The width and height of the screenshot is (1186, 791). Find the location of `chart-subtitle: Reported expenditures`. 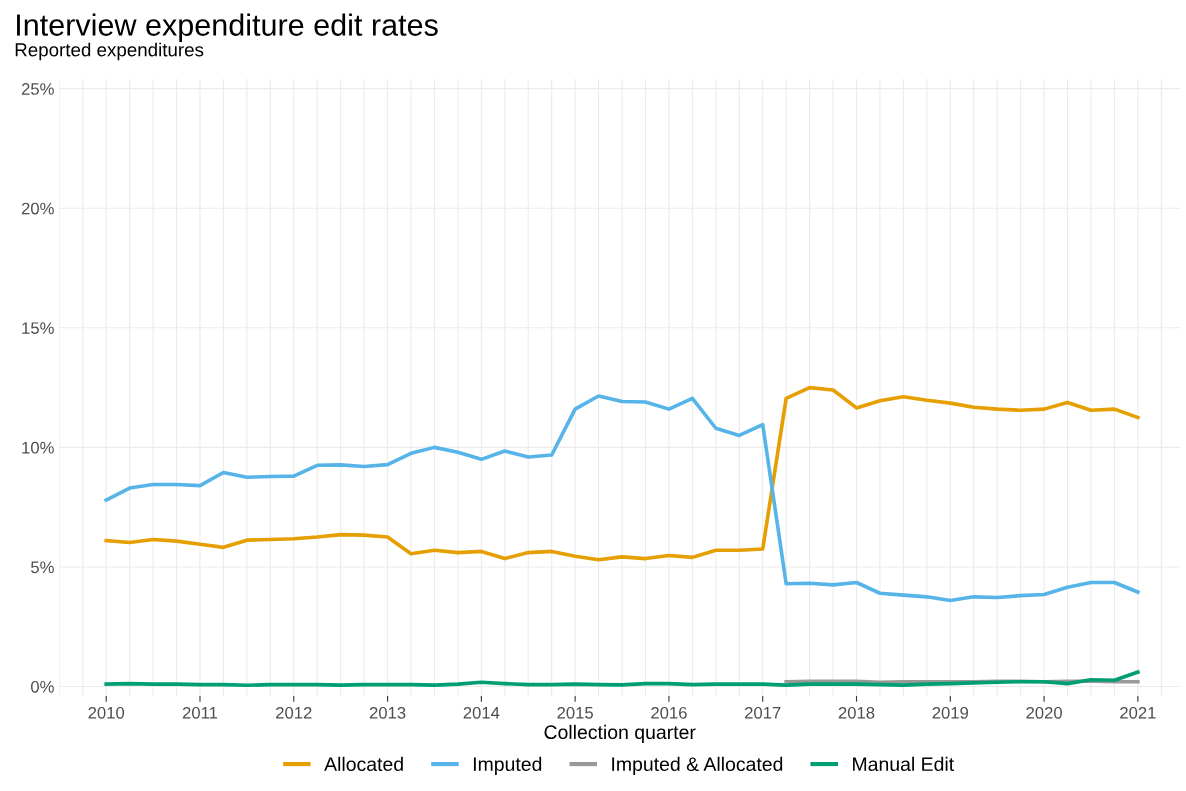

chart-subtitle: Reported expenditures is located at coordinates (109, 51).